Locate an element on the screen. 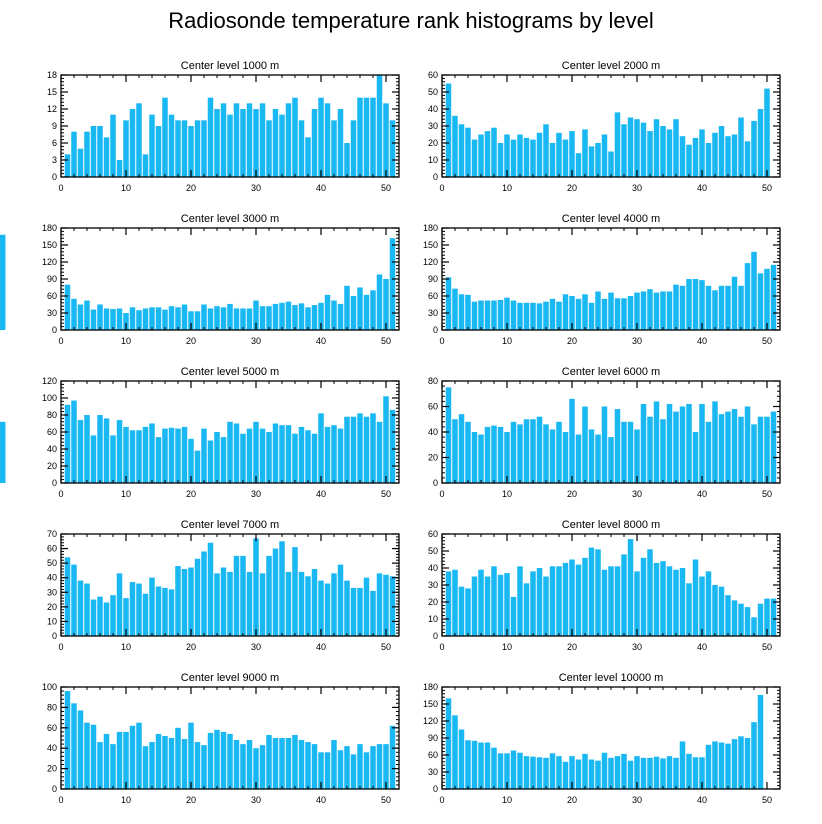 The image size is (822, 824). y-tick-label: 40 is located at coordinates (433, 568).